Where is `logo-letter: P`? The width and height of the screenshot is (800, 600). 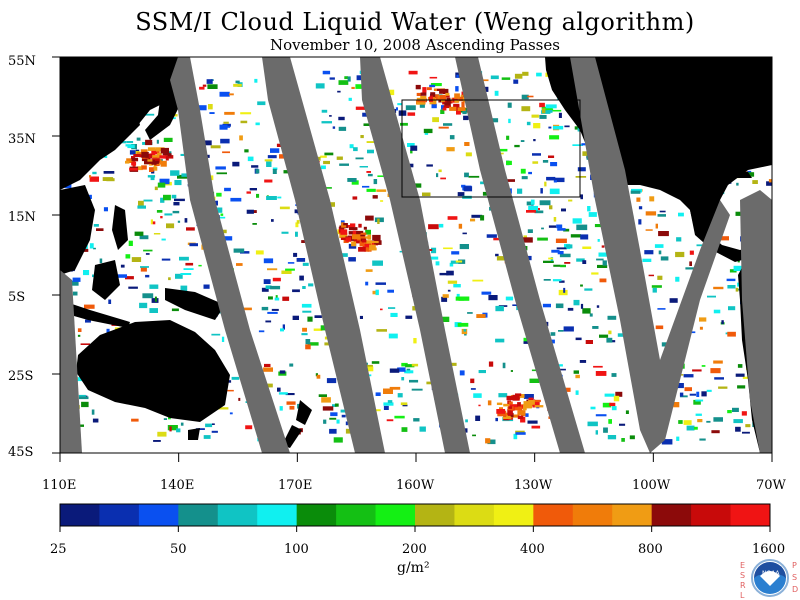
logo-letter: P is located at coordinates (794, 565).